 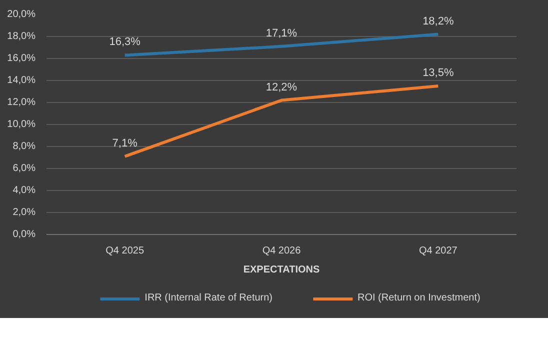 I want to click on x-axis-title: EXPECTATIONS, so click(x=281, y=270).